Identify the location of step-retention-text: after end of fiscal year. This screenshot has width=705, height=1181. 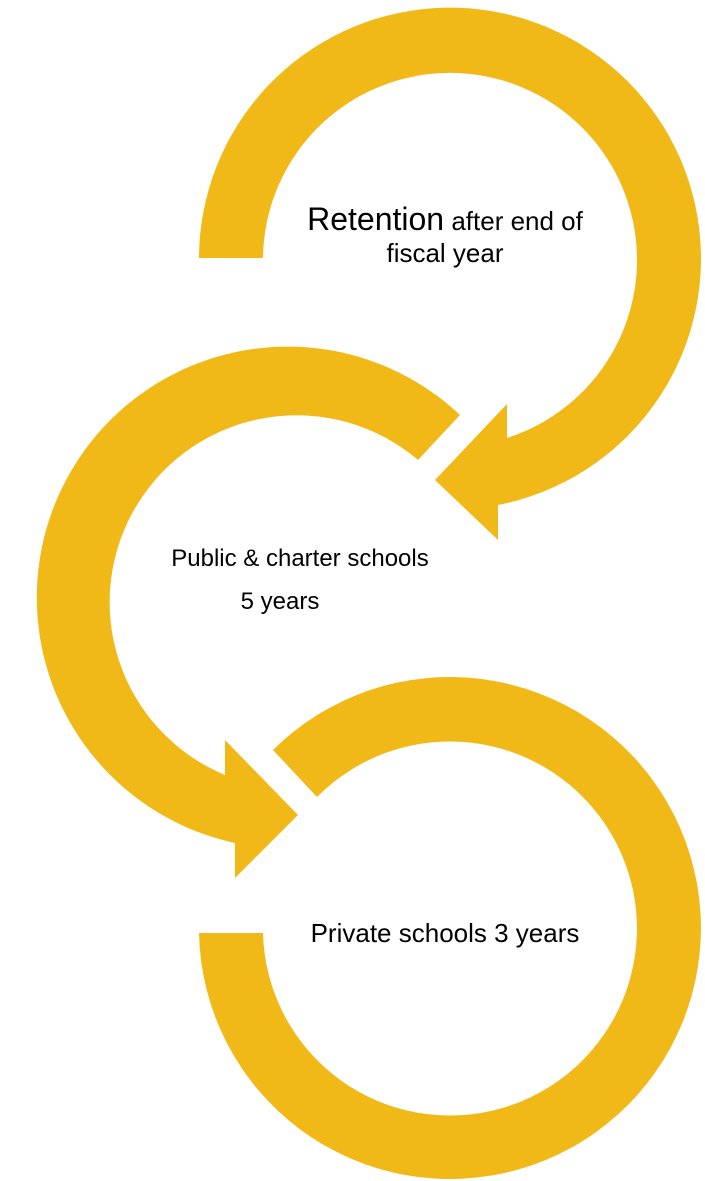
(484, 237).